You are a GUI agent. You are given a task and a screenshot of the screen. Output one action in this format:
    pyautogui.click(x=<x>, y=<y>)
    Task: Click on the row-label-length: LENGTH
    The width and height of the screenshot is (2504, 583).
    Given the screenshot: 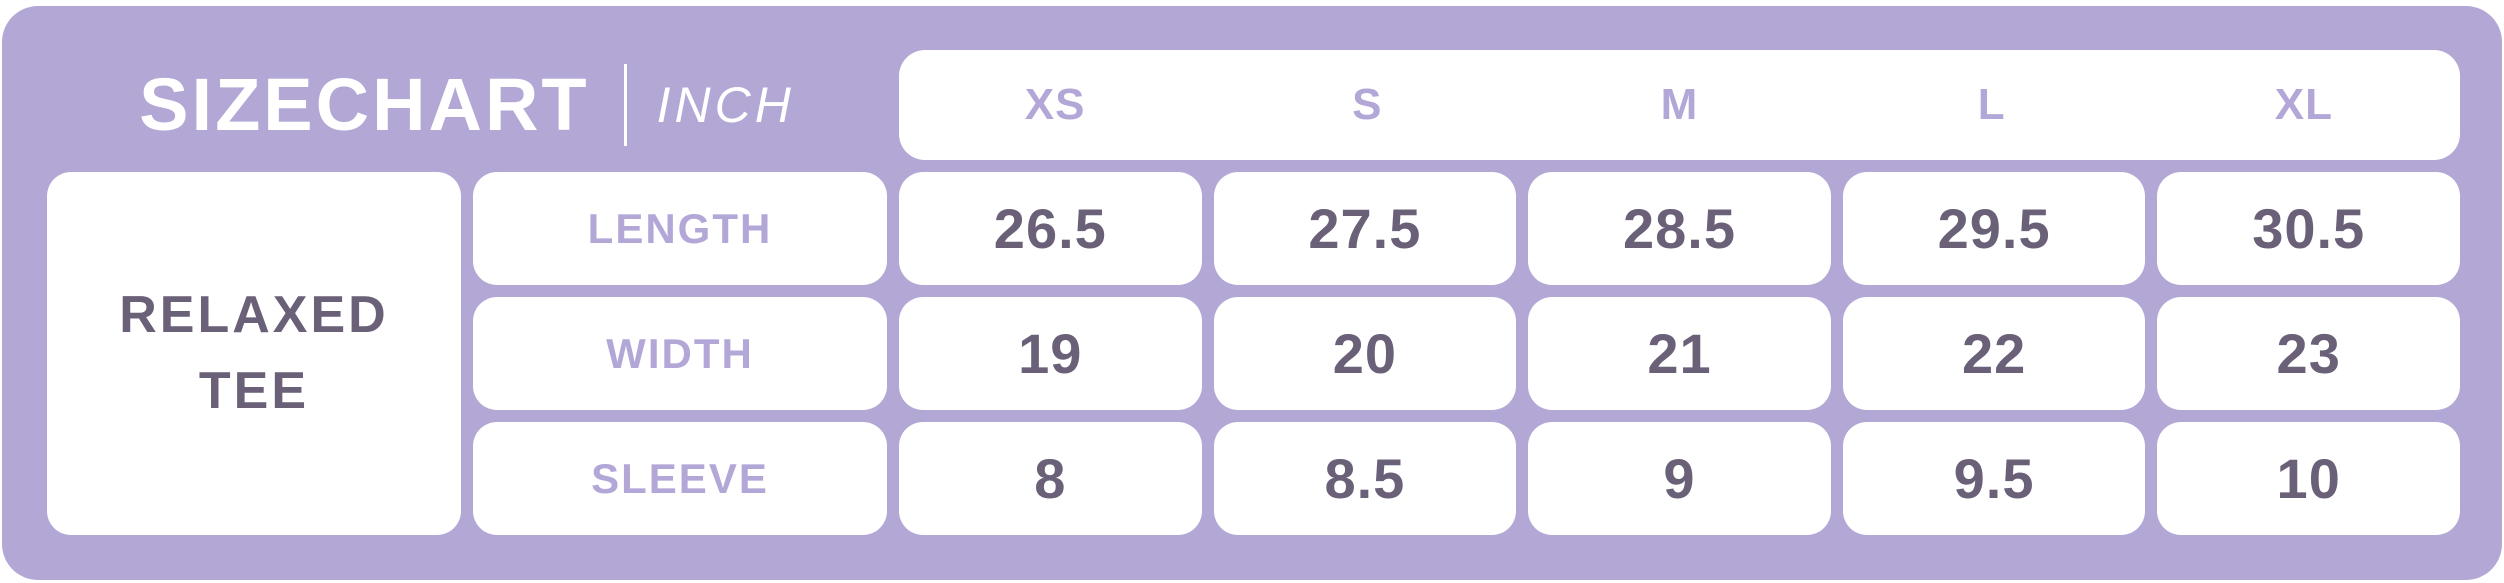 What is the action you would take?
    pyautogui.click(x=680, y=228)
    